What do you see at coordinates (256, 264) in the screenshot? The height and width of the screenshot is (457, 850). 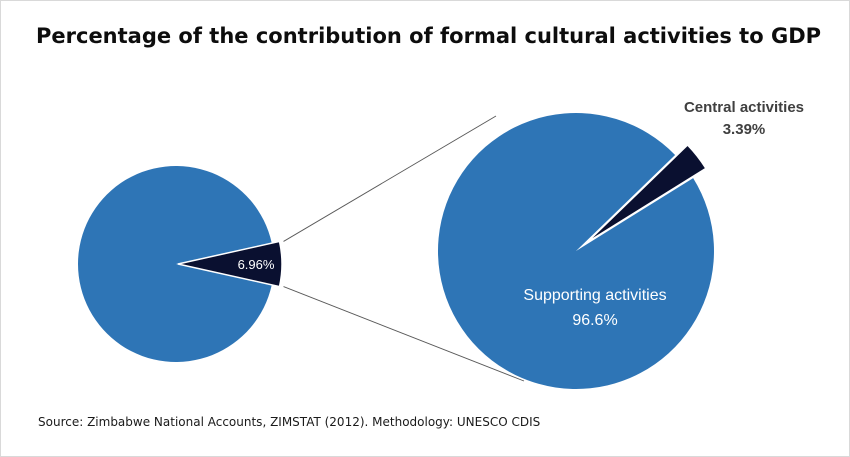 I see `main-slice-value-label: 6.96%` at bounding box center [256, 264].